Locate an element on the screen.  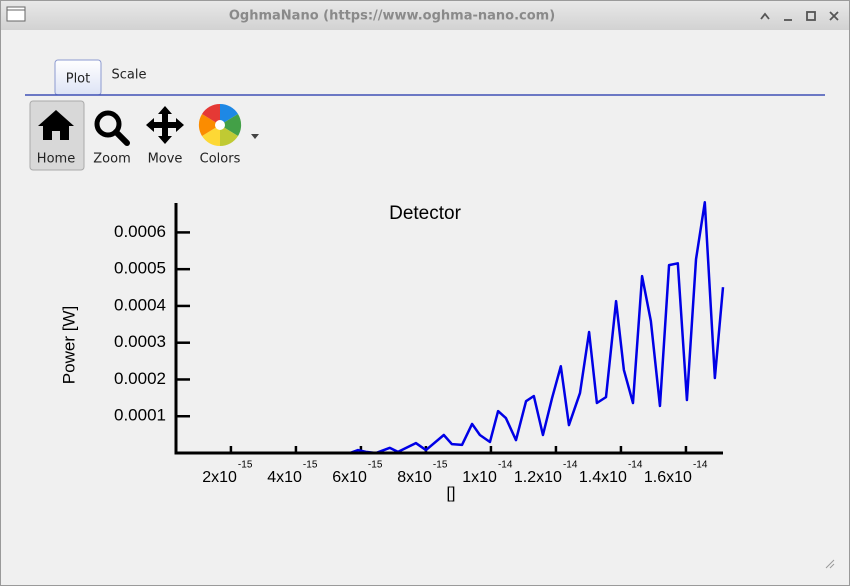
x-axis-label: [] is located at coordinates (451, 493).